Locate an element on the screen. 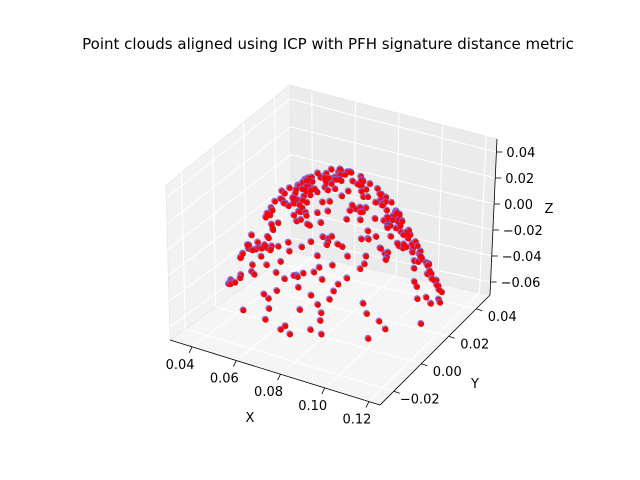 Image resolution: width=640 pixels, height=480 pixels. x-gridline-back is located at coordinates (440, 204).